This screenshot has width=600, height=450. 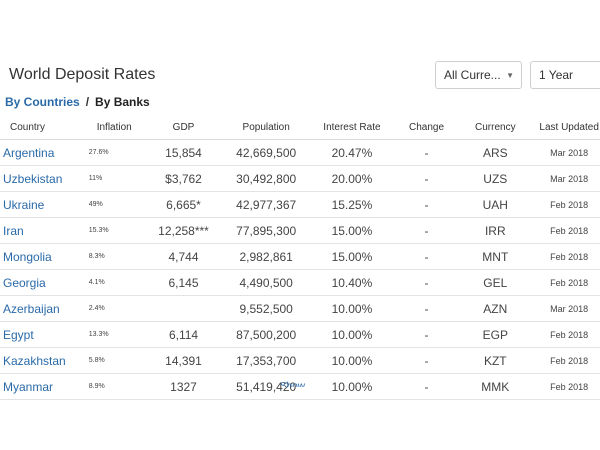 I want to click on interest-rate-cell: 20.47%, so click(x=352, y=152).